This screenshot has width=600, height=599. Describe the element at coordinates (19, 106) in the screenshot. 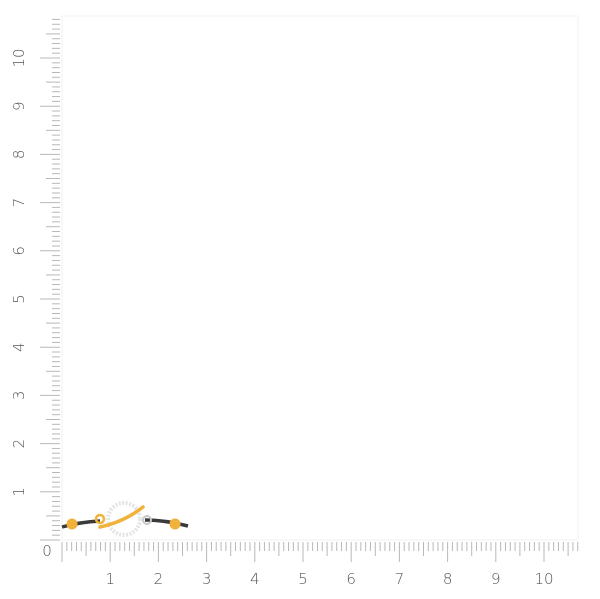

I see `y-label-9: 9` at that location.